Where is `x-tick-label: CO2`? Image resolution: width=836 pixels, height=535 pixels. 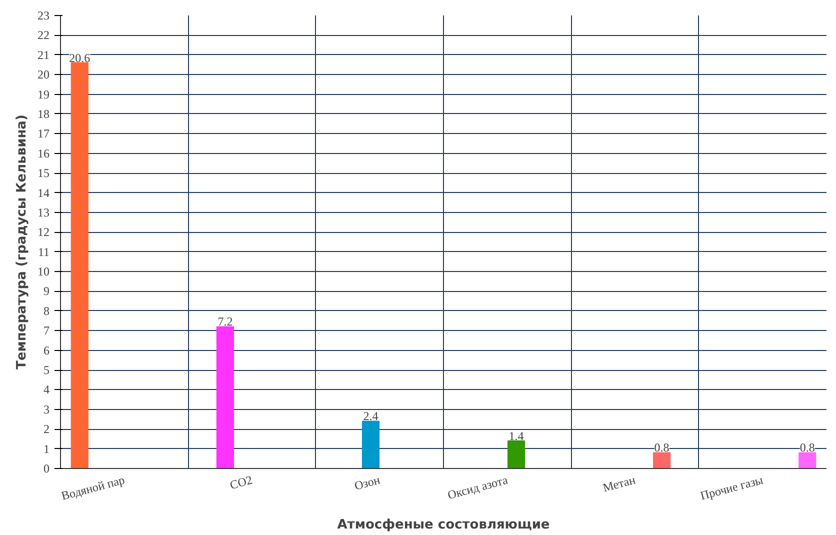
x-tick-label: CO2 is located at coordinates (241, 482).